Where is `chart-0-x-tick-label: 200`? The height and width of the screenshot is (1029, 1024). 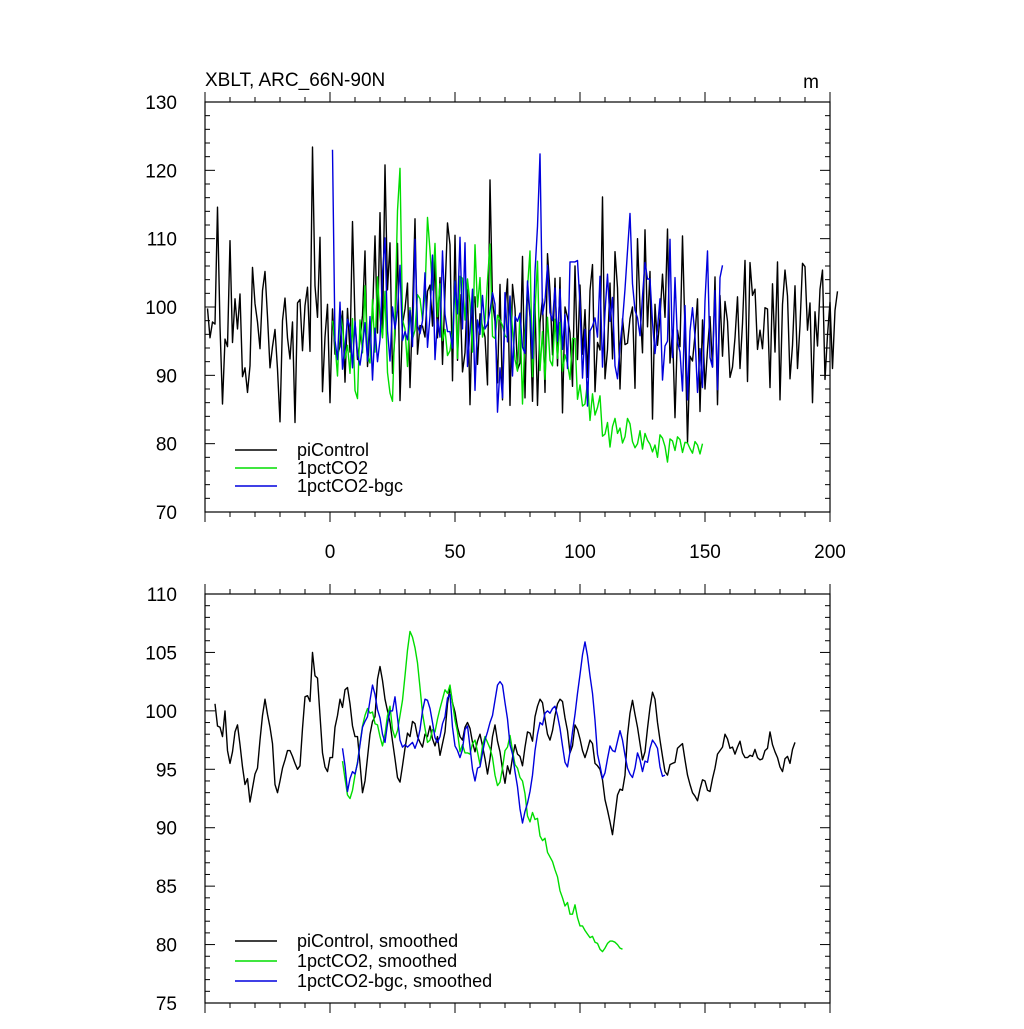
chart-0-x-tick-label: 200 is located at coordinates (830, 552).